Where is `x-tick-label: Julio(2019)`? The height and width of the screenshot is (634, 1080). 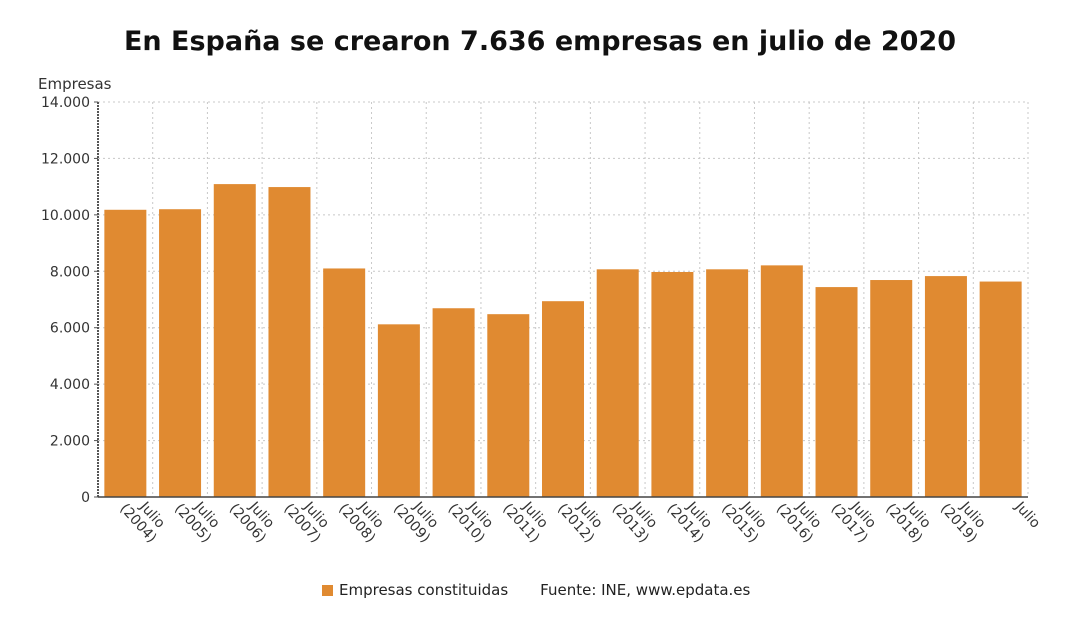 x-tick-label: Julio(2019) is located at coordinates (964, 518).